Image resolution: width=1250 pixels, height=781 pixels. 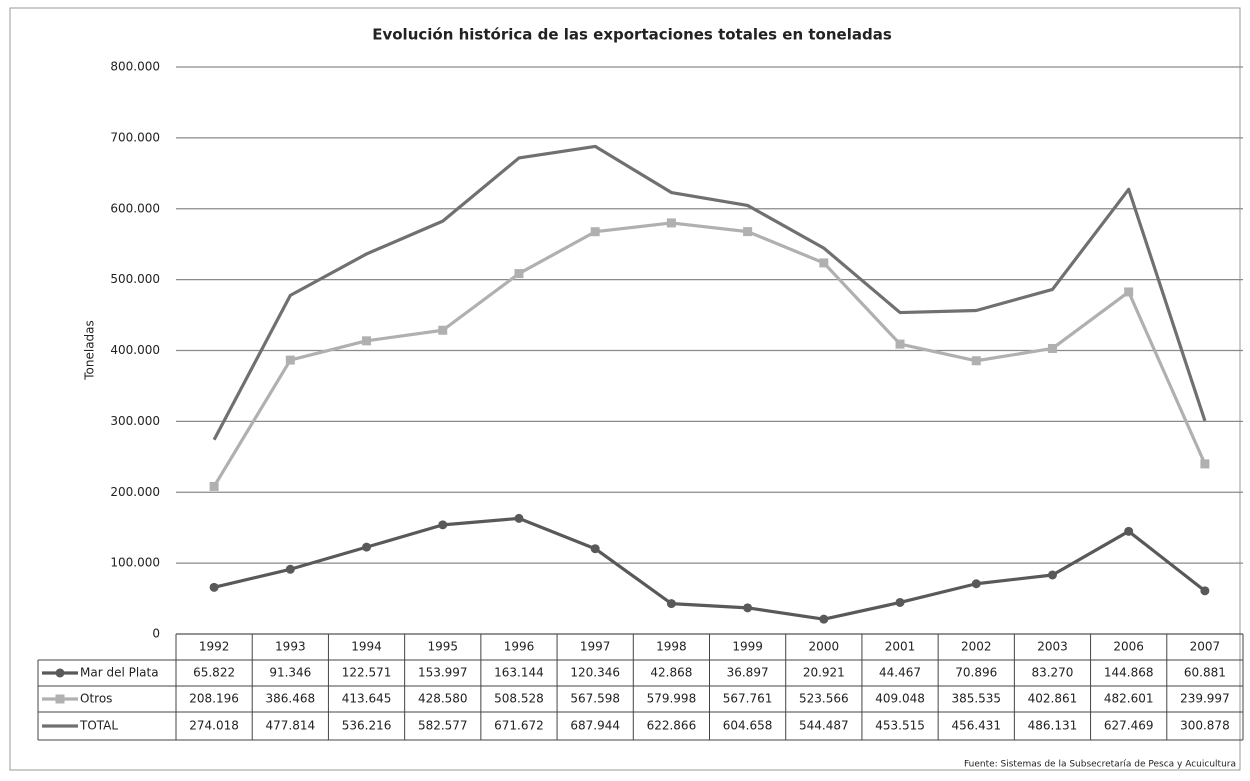 I want to click on table-value: 622.866, so click(x=672, y=726).